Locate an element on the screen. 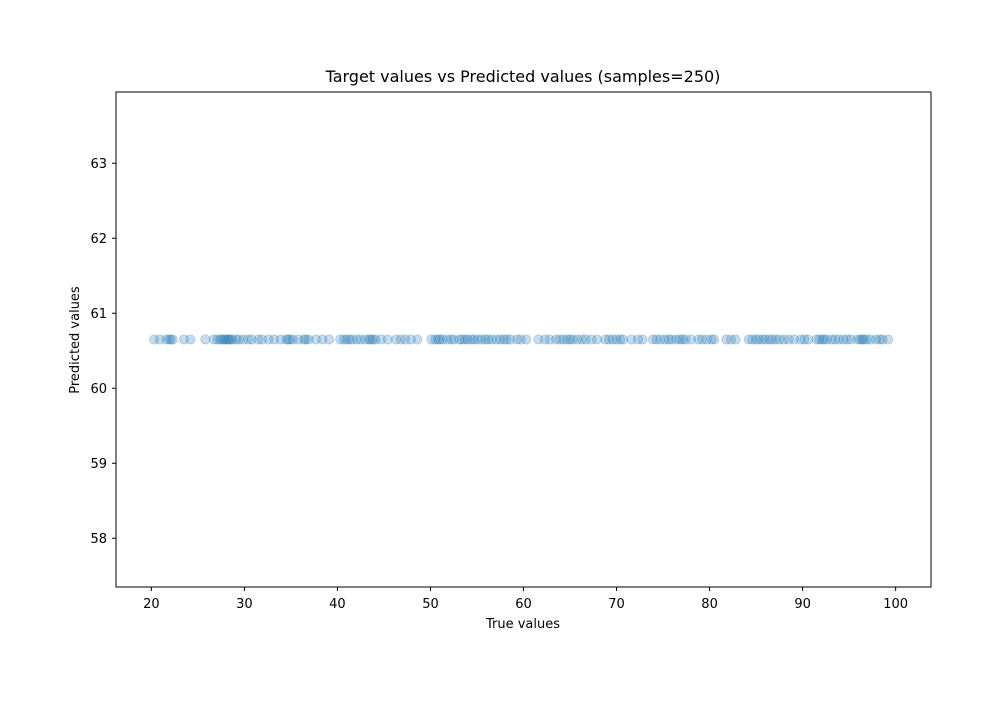 The height and width of the screenshot is (704, 1000). y-tick-label: 62 is located at coordinates (98, 239).